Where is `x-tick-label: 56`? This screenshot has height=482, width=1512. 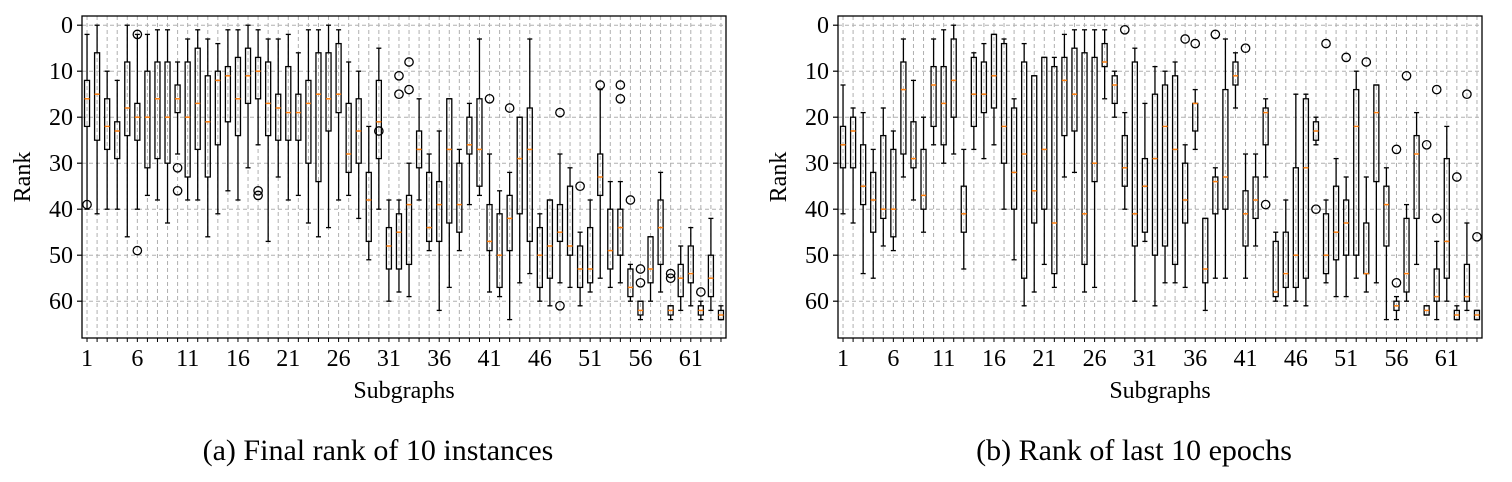
x-tick-label: 56 is located at coordinates (1396, 359).